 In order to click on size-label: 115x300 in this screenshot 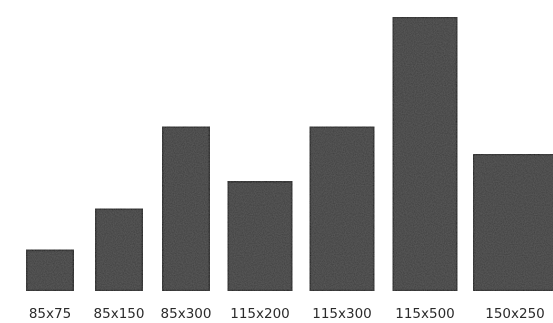, I will do `click(342, 314)`.